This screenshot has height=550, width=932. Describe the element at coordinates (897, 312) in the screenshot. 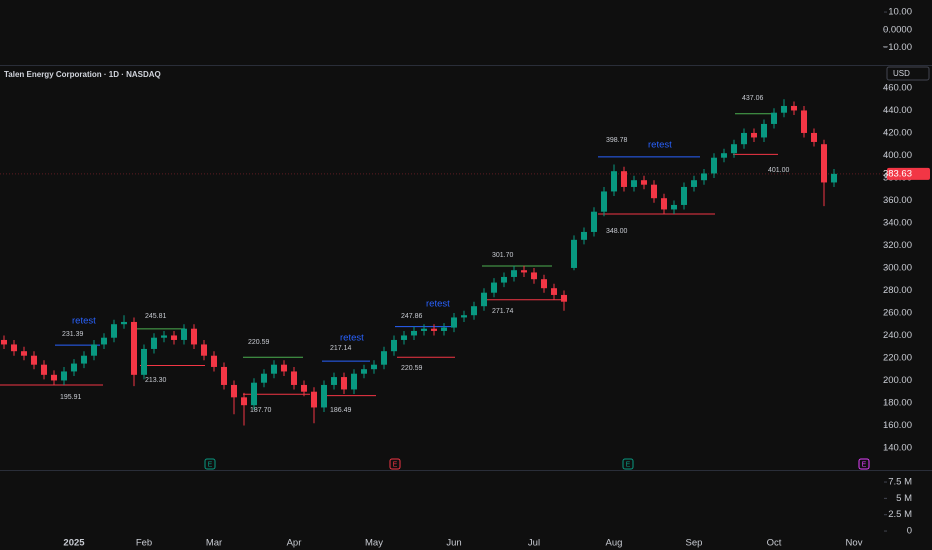

I see `y-tick-label: 260.00` at that location.